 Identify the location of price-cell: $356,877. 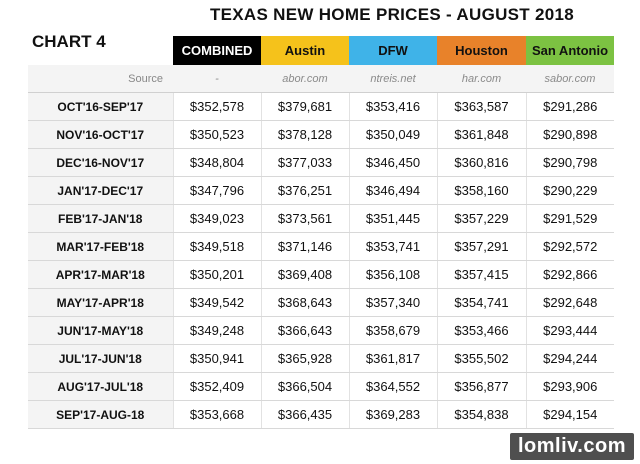
(481, 386).